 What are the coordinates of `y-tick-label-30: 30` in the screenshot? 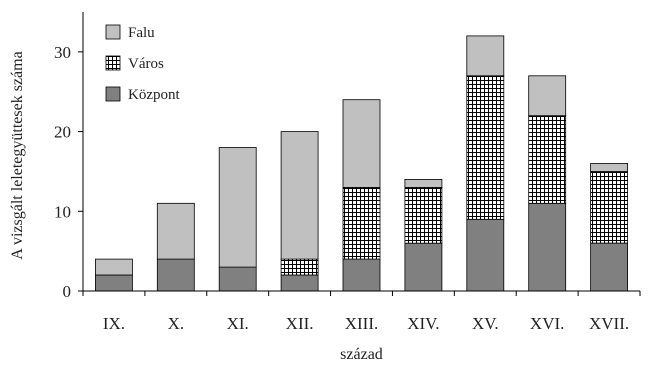 It's located at (62, 52).